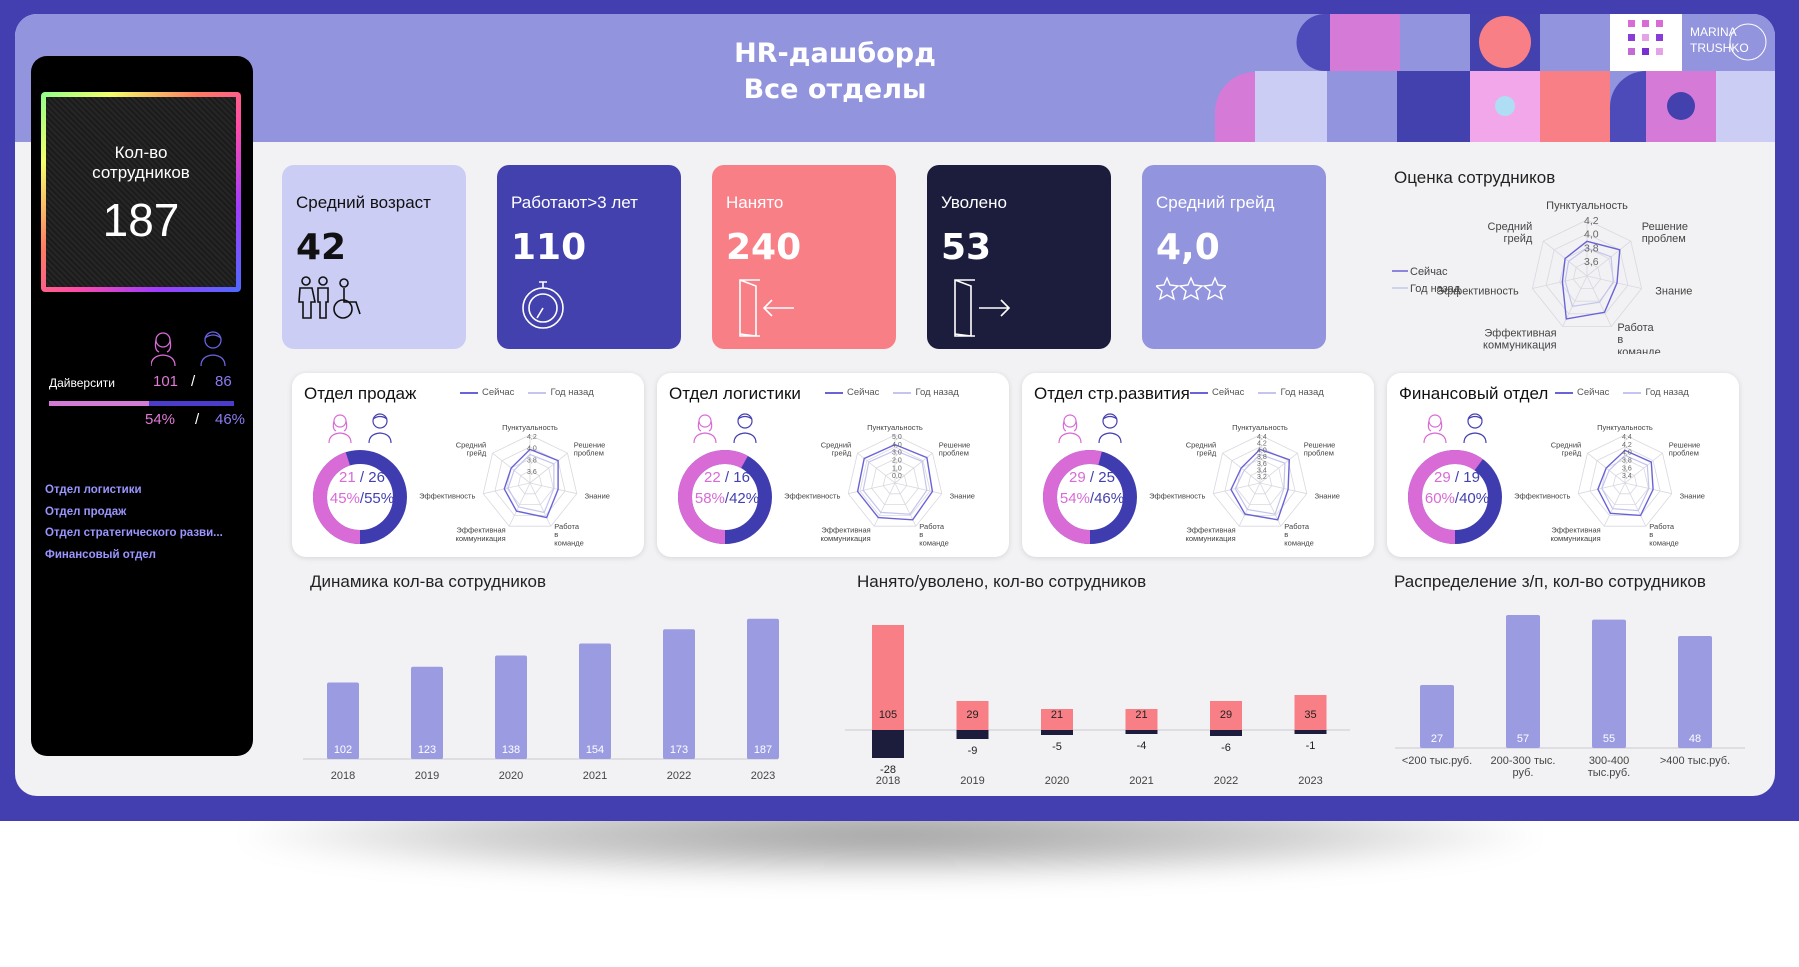 Image resolution: width=1799 pixels, height=967 pixels. Describe the element at coordinates (1437, 739) in the screenshot. I see `data-label: 27` at that location.